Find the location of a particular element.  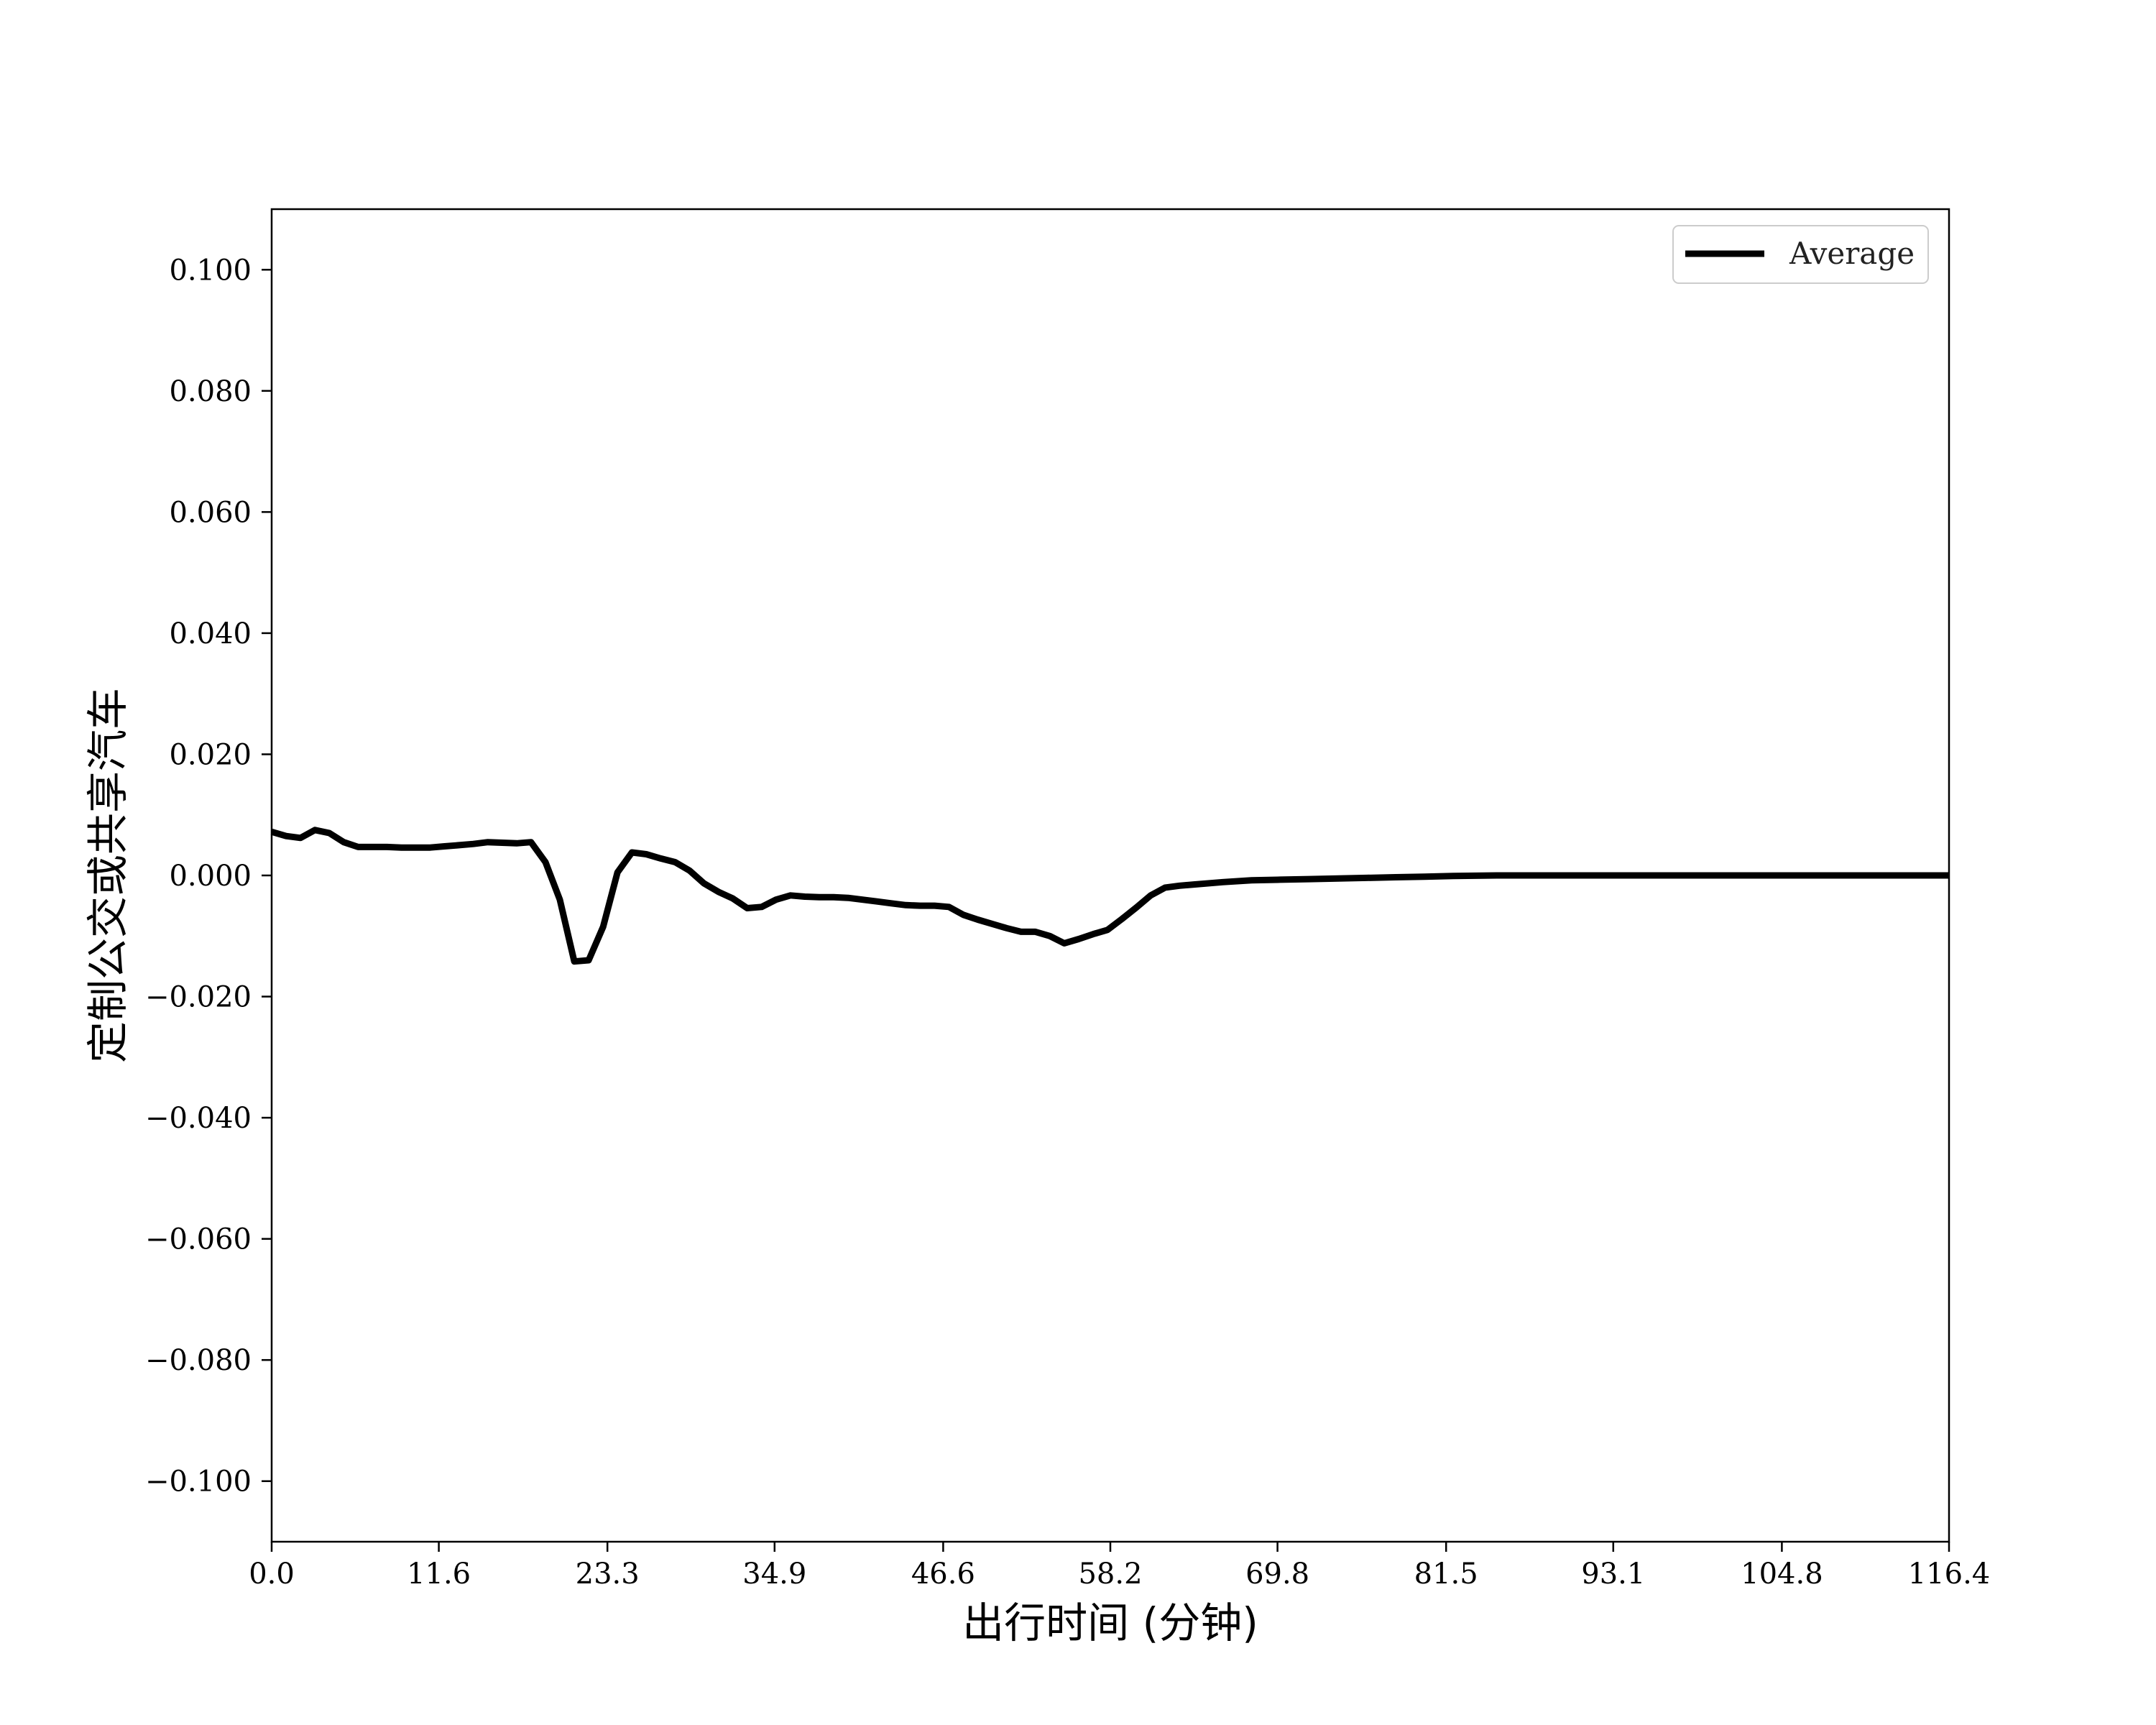

y-tick-label: 0.020 is located at coordinates (210, 754).